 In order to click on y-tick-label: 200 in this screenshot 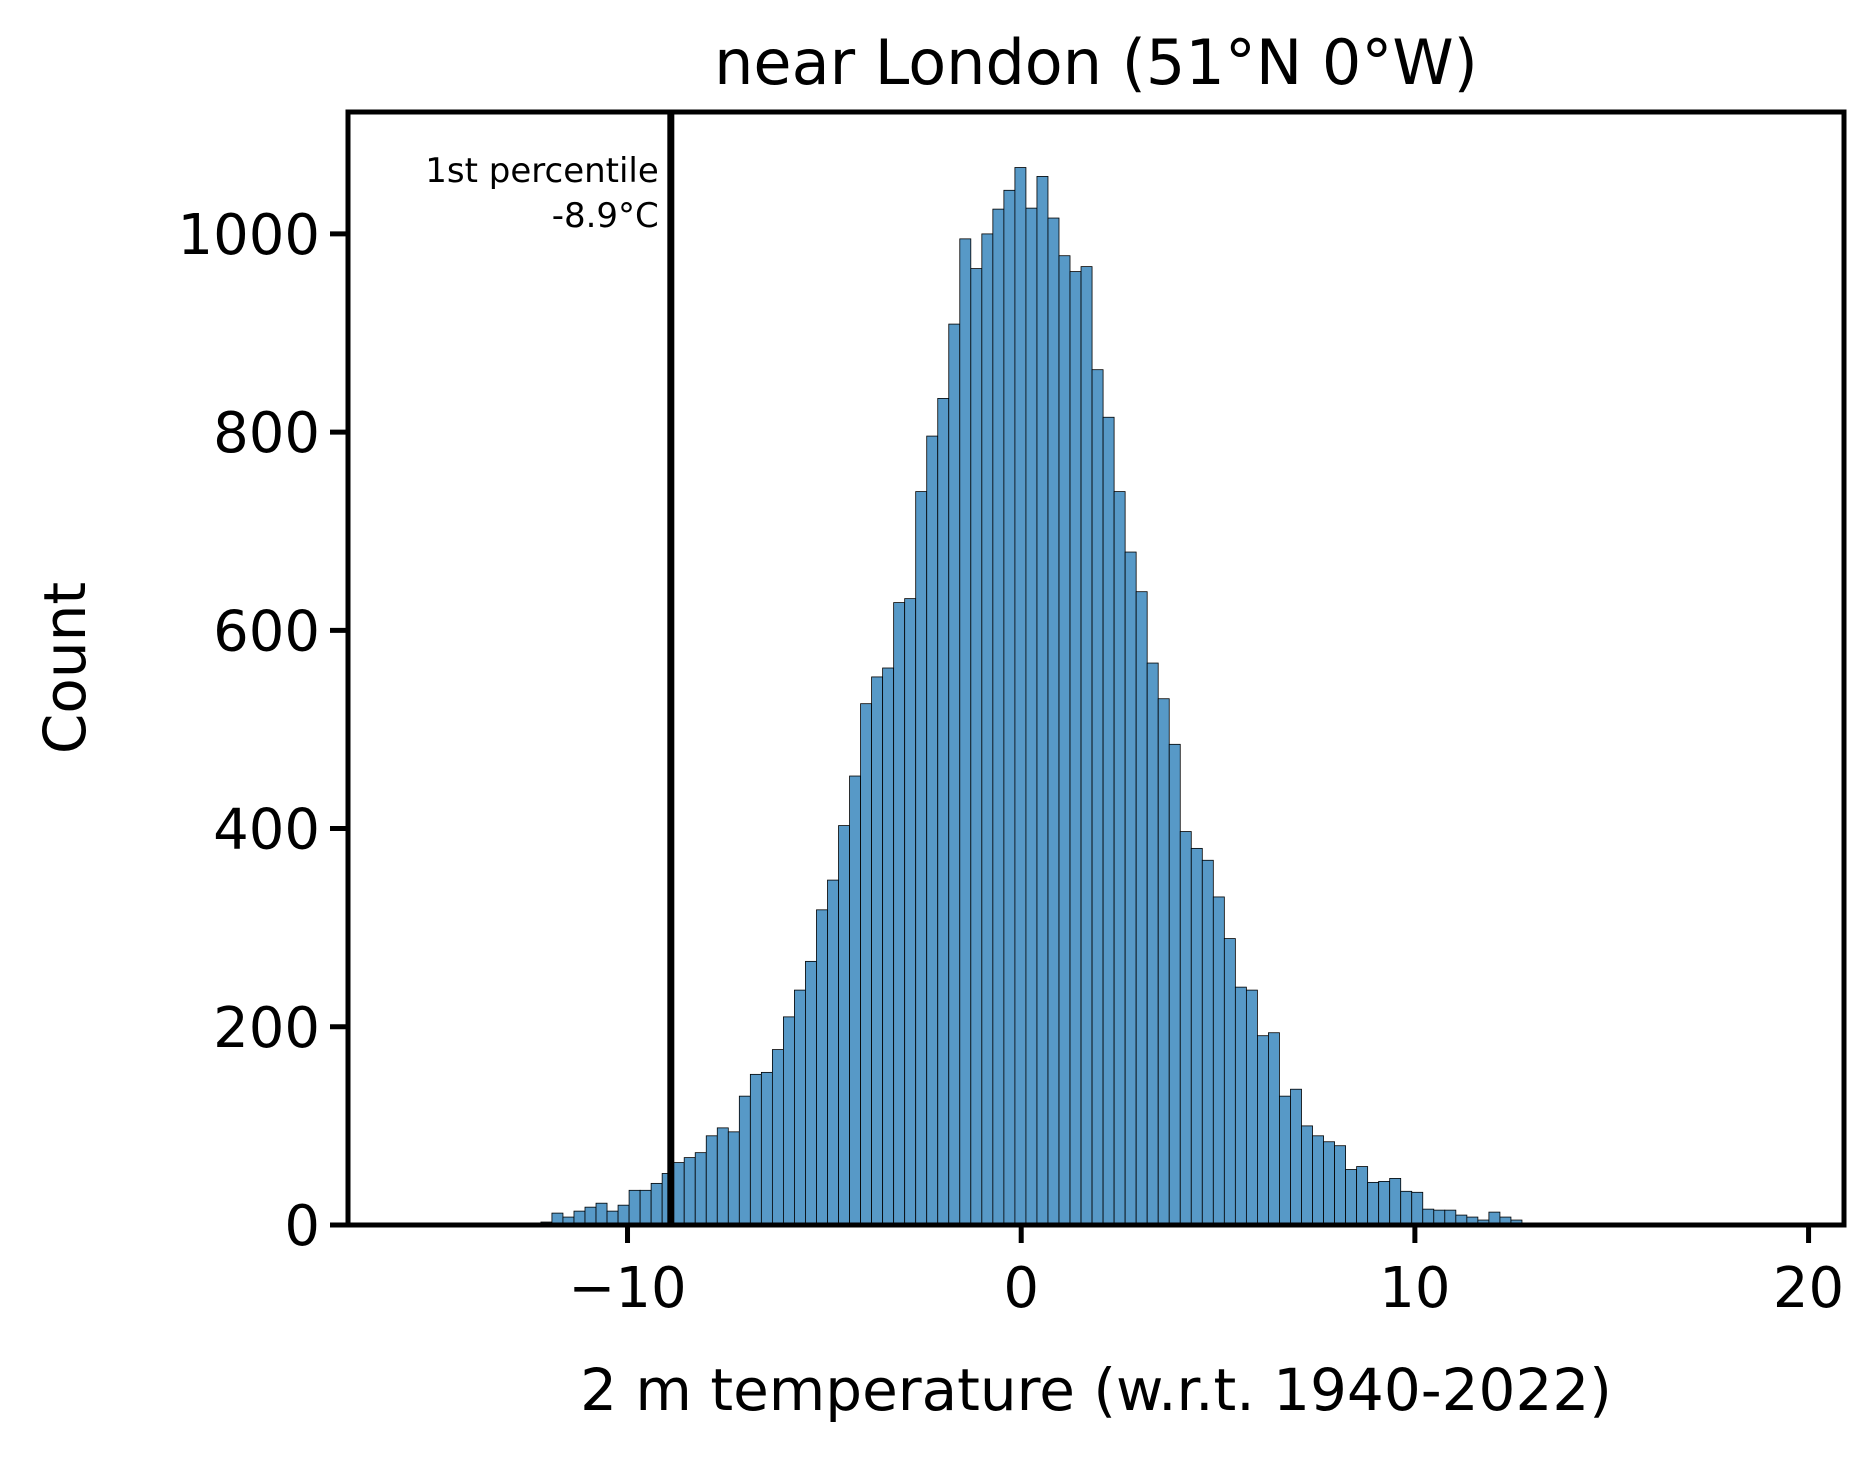, I will do `click(266, 1028)`.